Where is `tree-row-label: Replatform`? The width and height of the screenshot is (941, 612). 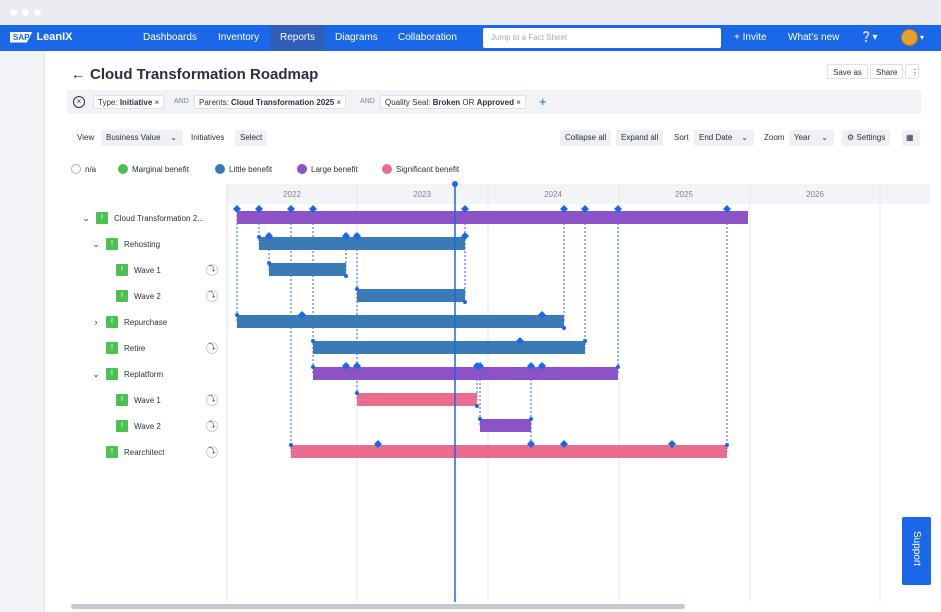 tree-row-label: Replatform is located at coordinates (144, 374).